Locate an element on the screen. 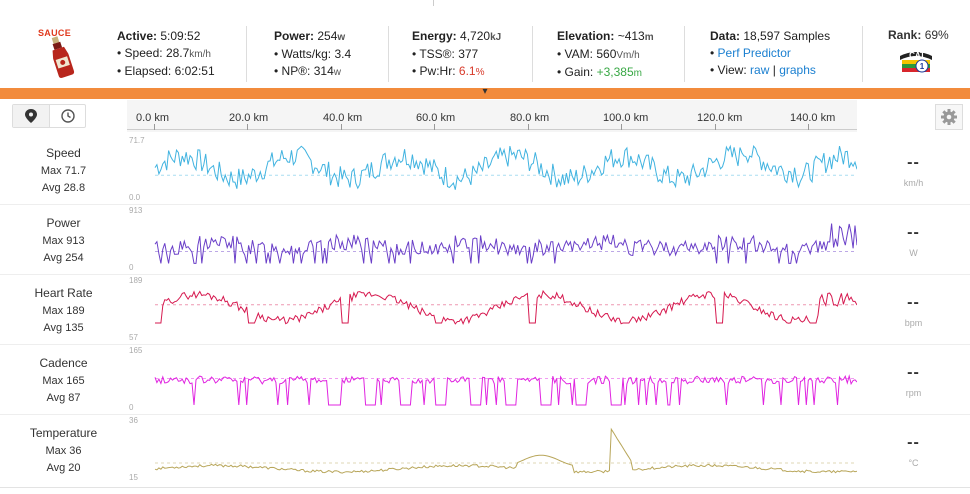 The image size is (970, 494). map-marker-icon is located at coordinates (31, 116).